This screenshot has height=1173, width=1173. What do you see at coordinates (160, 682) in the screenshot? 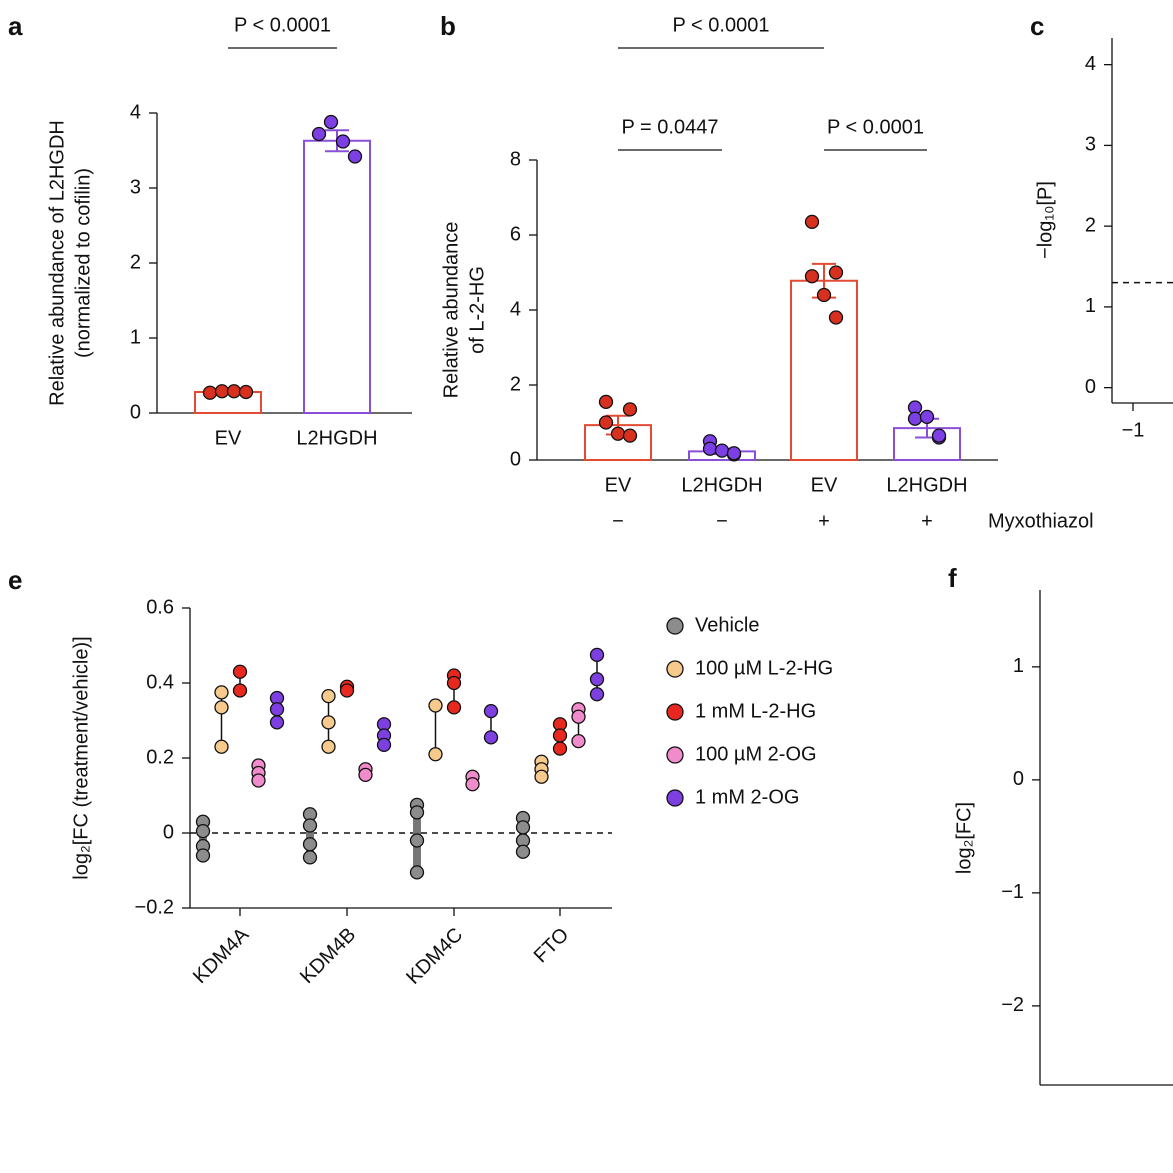
I see `y-tick-label: 0.4` at bounding box center [160, 682].